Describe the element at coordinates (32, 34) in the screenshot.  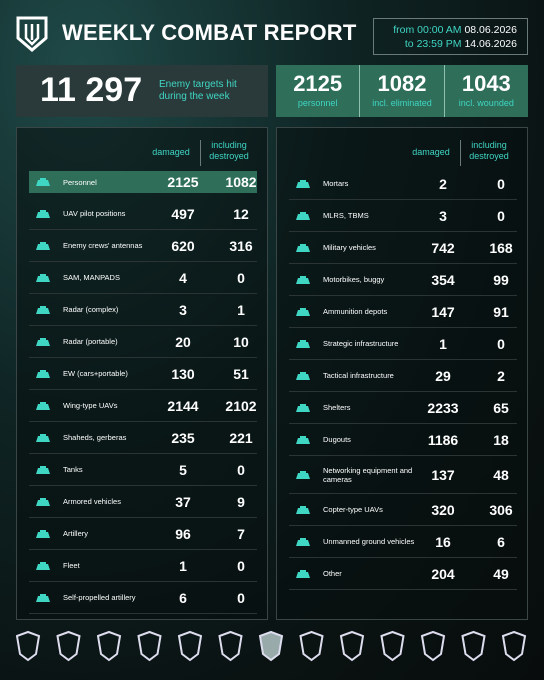
I see `logo` at that location.